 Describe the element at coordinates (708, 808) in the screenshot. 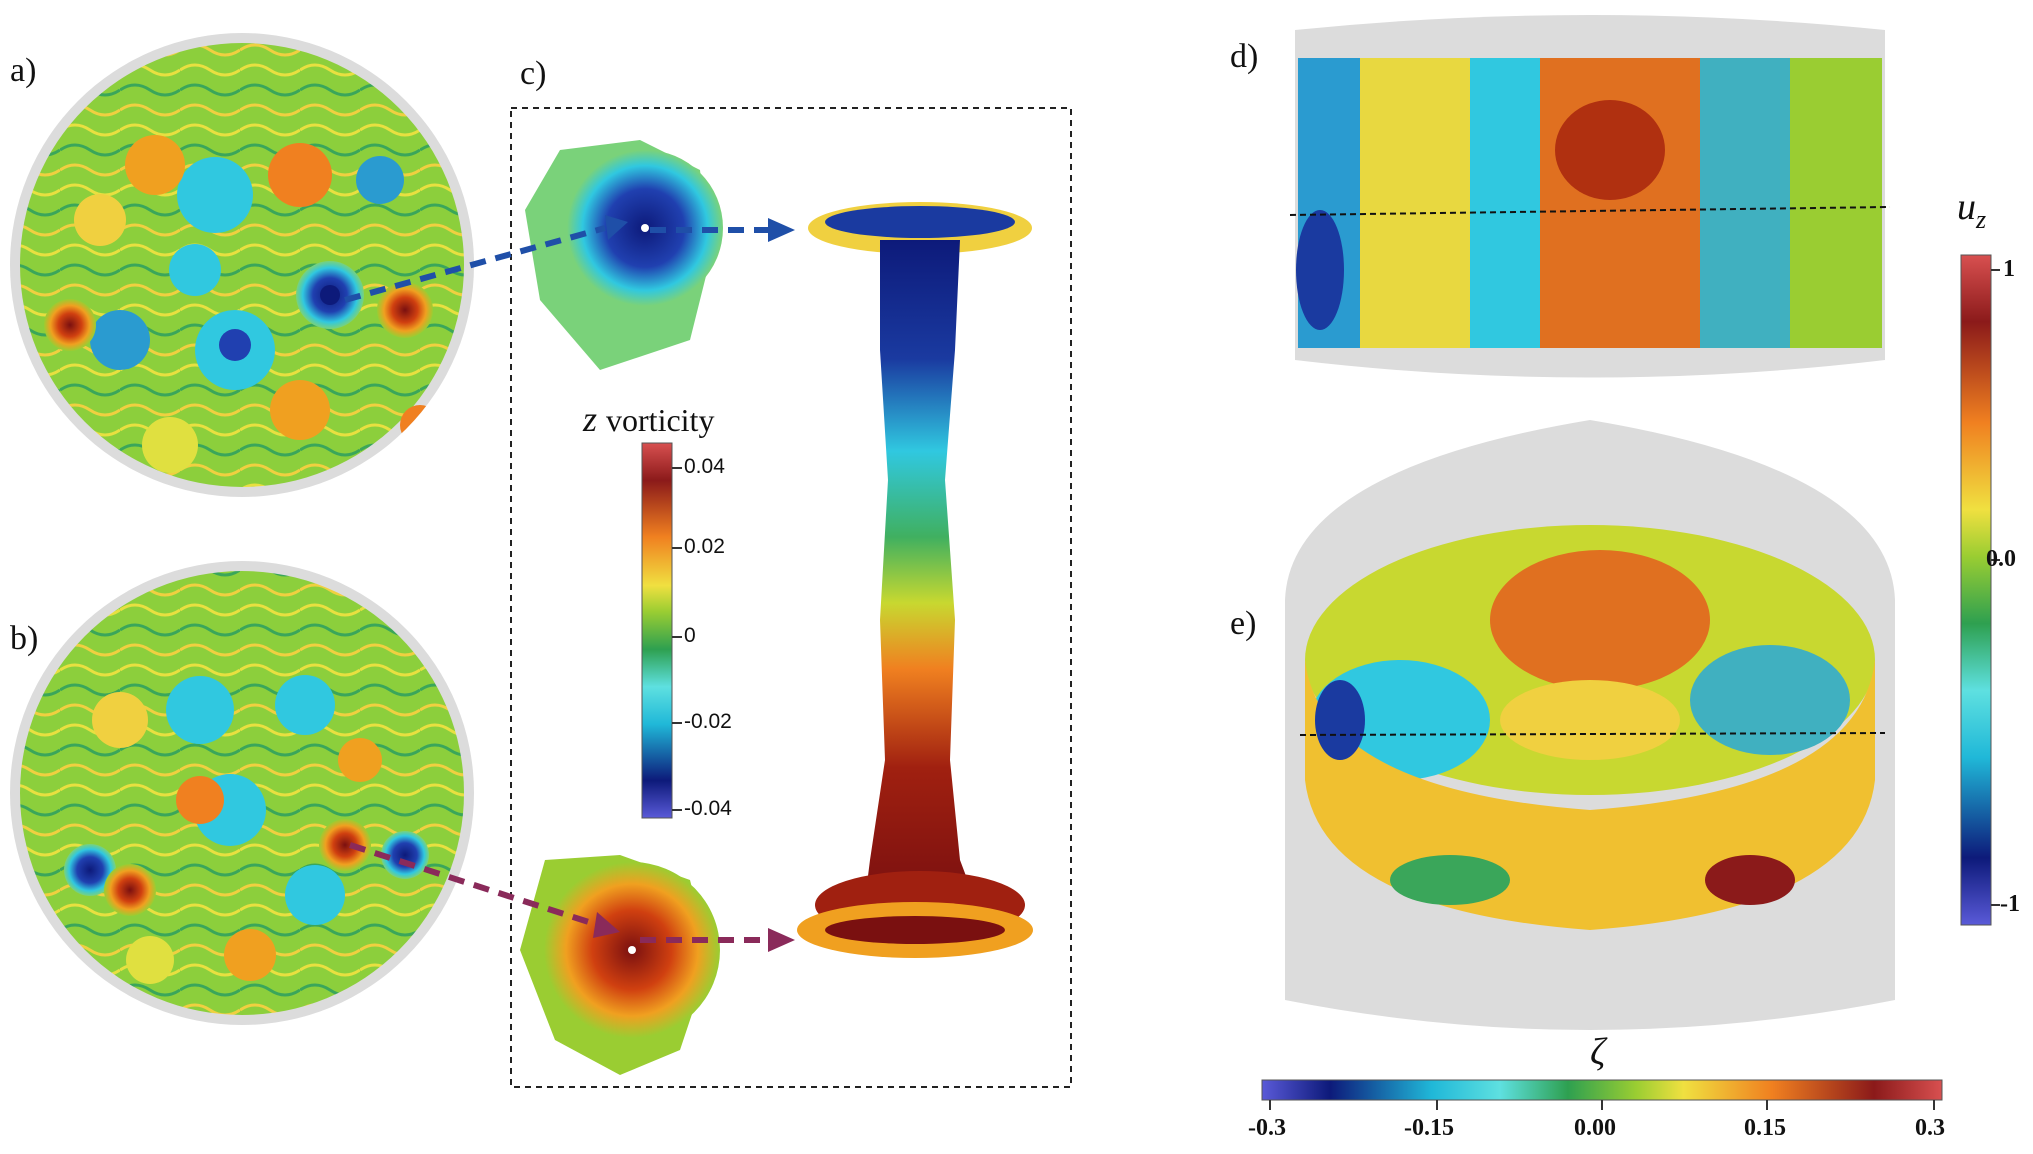

I see `vorticity-tick-4: -0.04` at that location.